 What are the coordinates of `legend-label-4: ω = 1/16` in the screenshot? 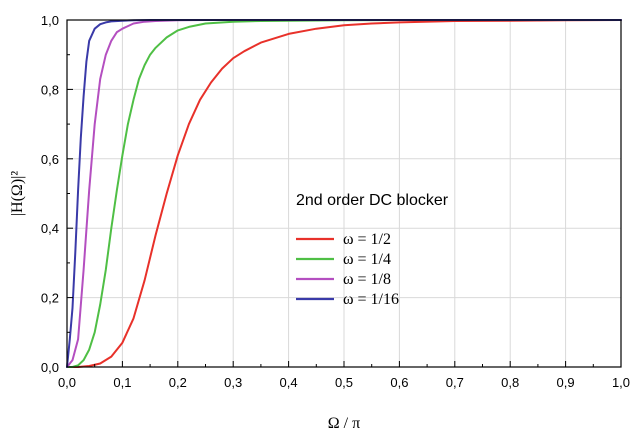 It's located at (371, 299).